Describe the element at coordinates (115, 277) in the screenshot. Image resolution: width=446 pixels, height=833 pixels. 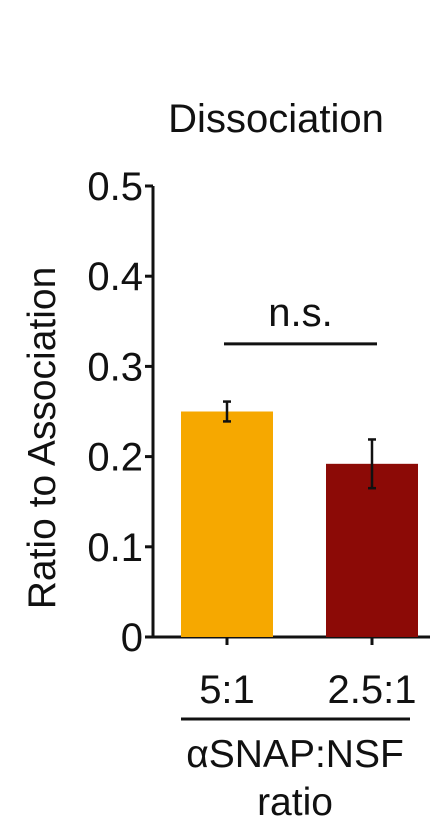
I see `y-tick-label: 0.4` at that location.